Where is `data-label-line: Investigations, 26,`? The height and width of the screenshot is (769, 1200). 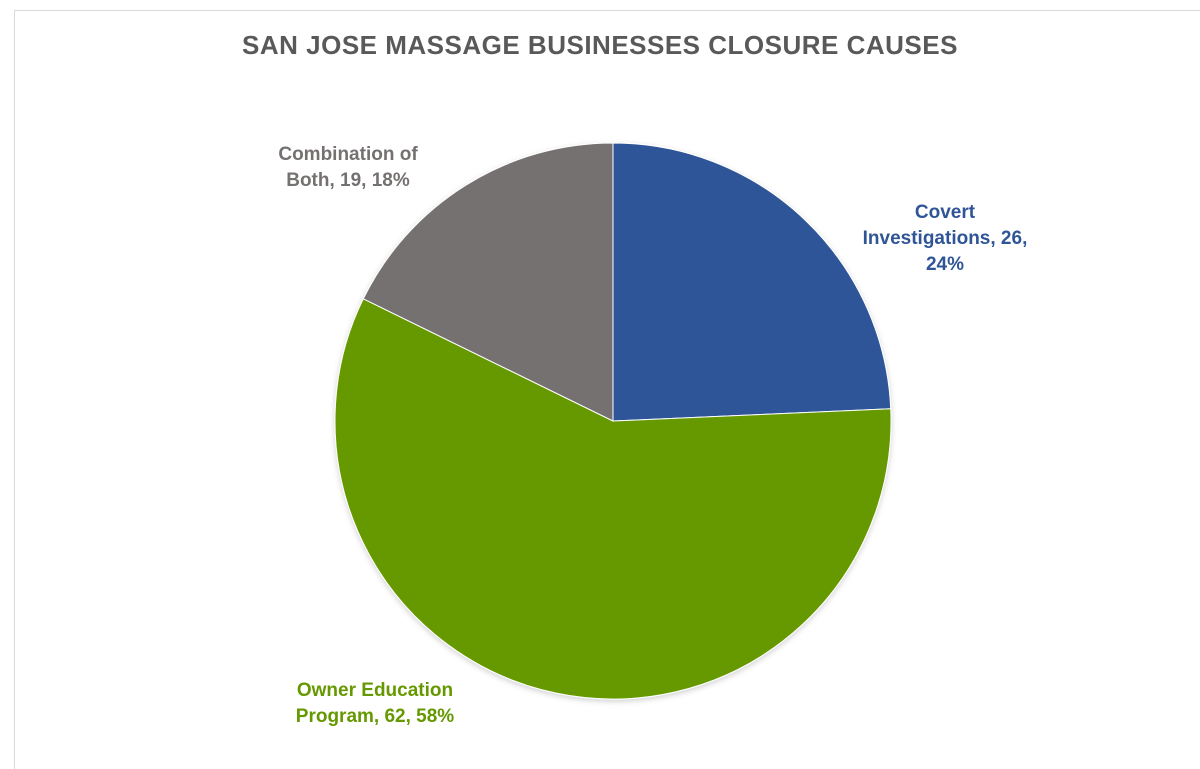
data-label-line: Investigations, 26, is located at coordinates (945, 238).